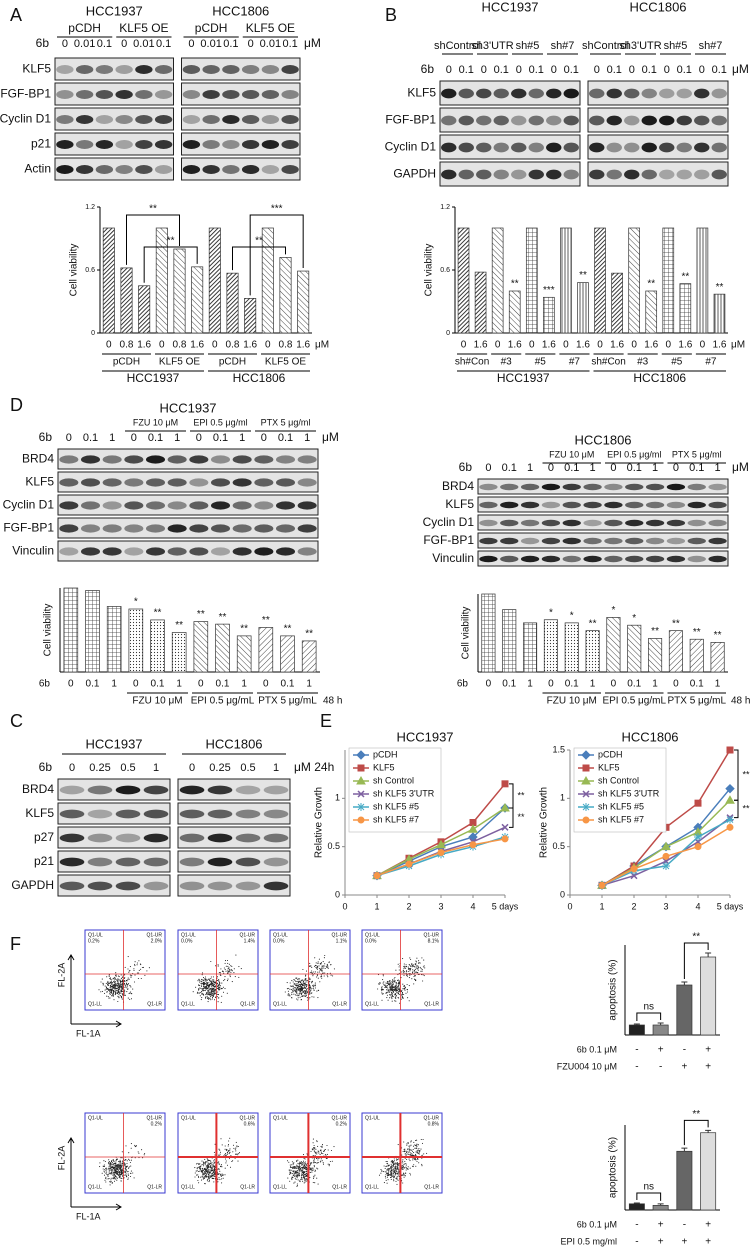  Describe the element at coordinates (431, 1118) in the screenshot. I see `quadrant-label: Q1-UR` at that location.